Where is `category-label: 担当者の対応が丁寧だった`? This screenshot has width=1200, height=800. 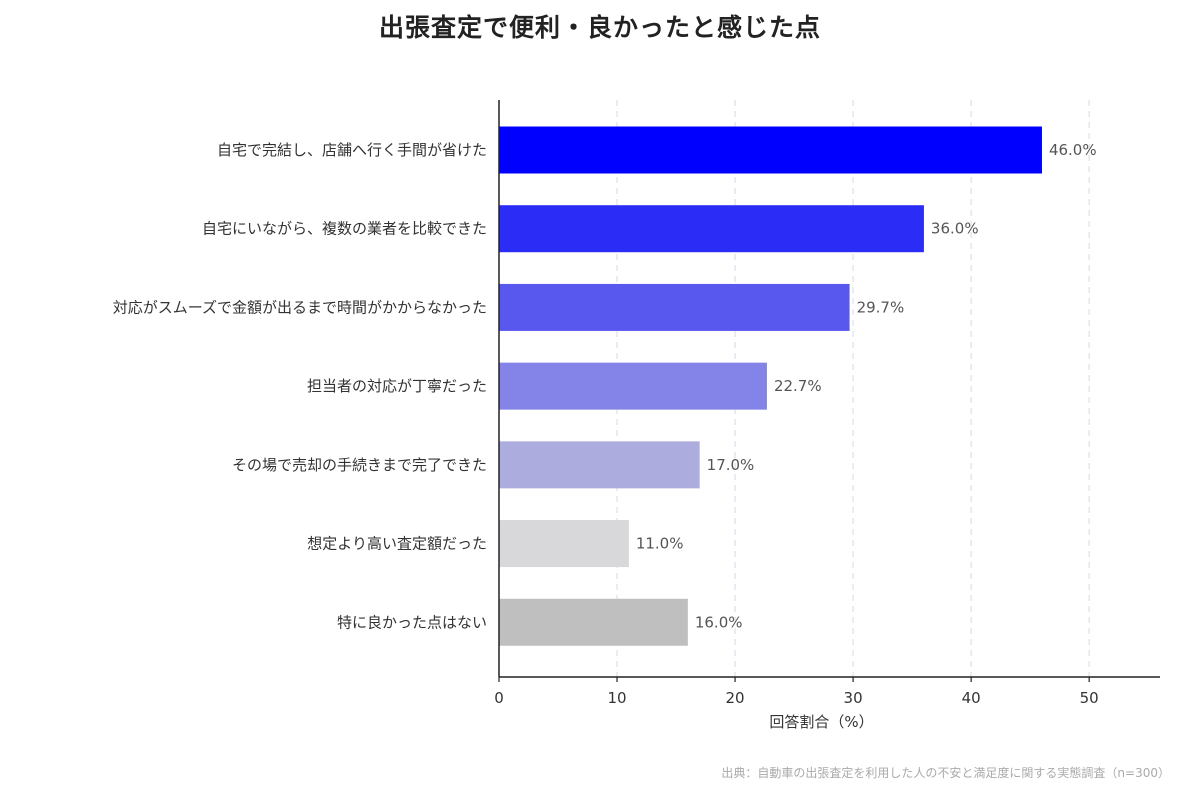 category-label: 担当者の対応が丁寧だった is located at coordinates (397, 386).